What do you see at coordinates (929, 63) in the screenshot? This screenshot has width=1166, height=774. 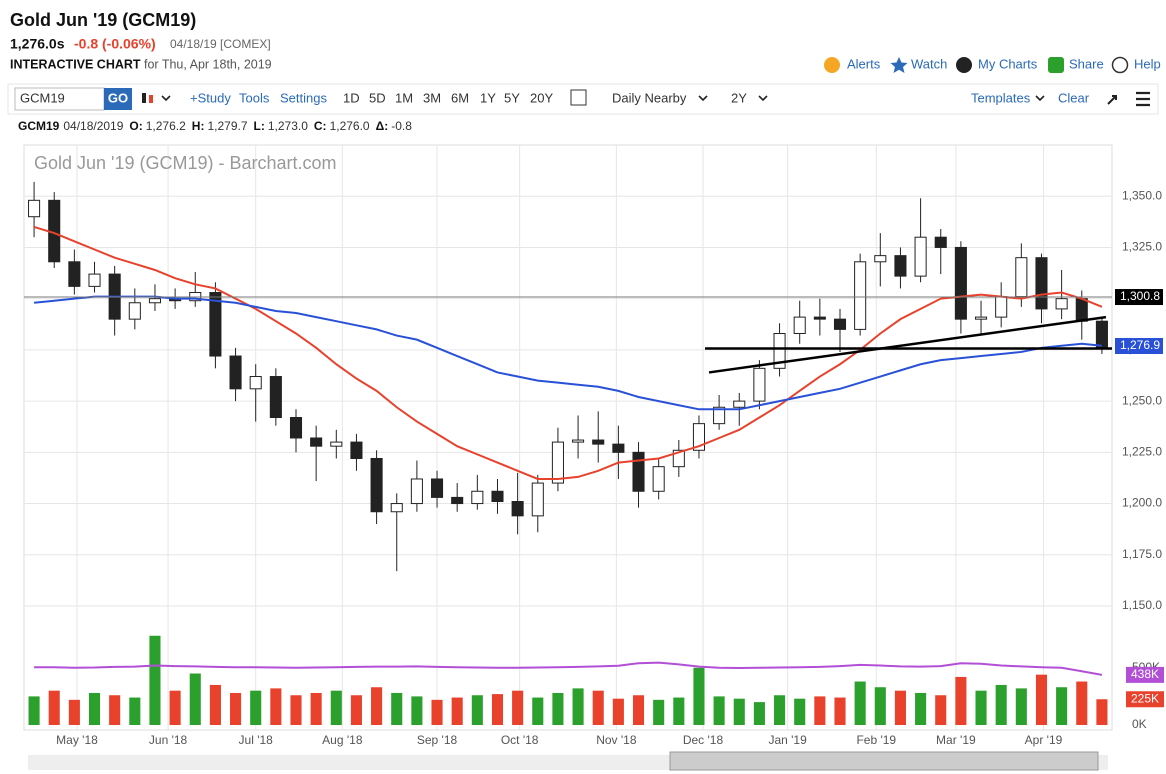 I see `link: Watch` at bounding box center [929, 63].